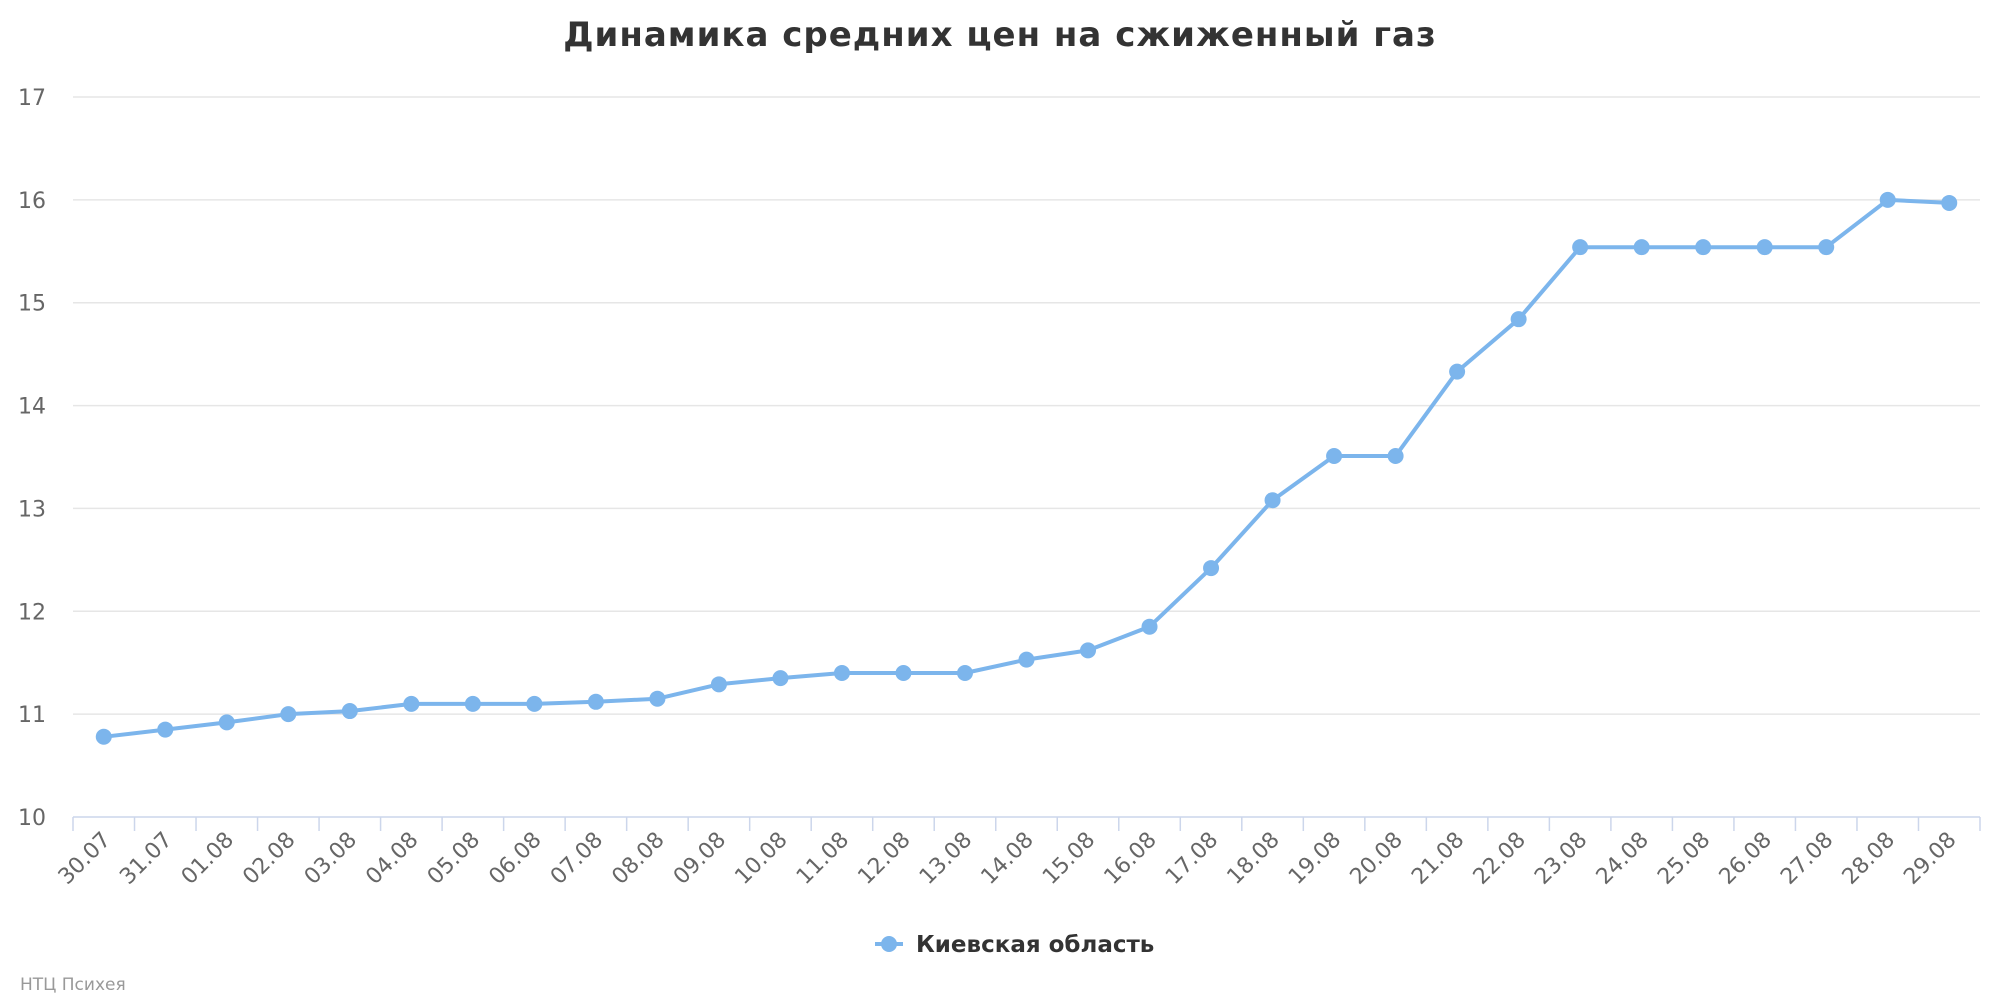  Describe the element at coordinates (32, 715) in the screenshot. I see `y-tick-label: 11` at that location.